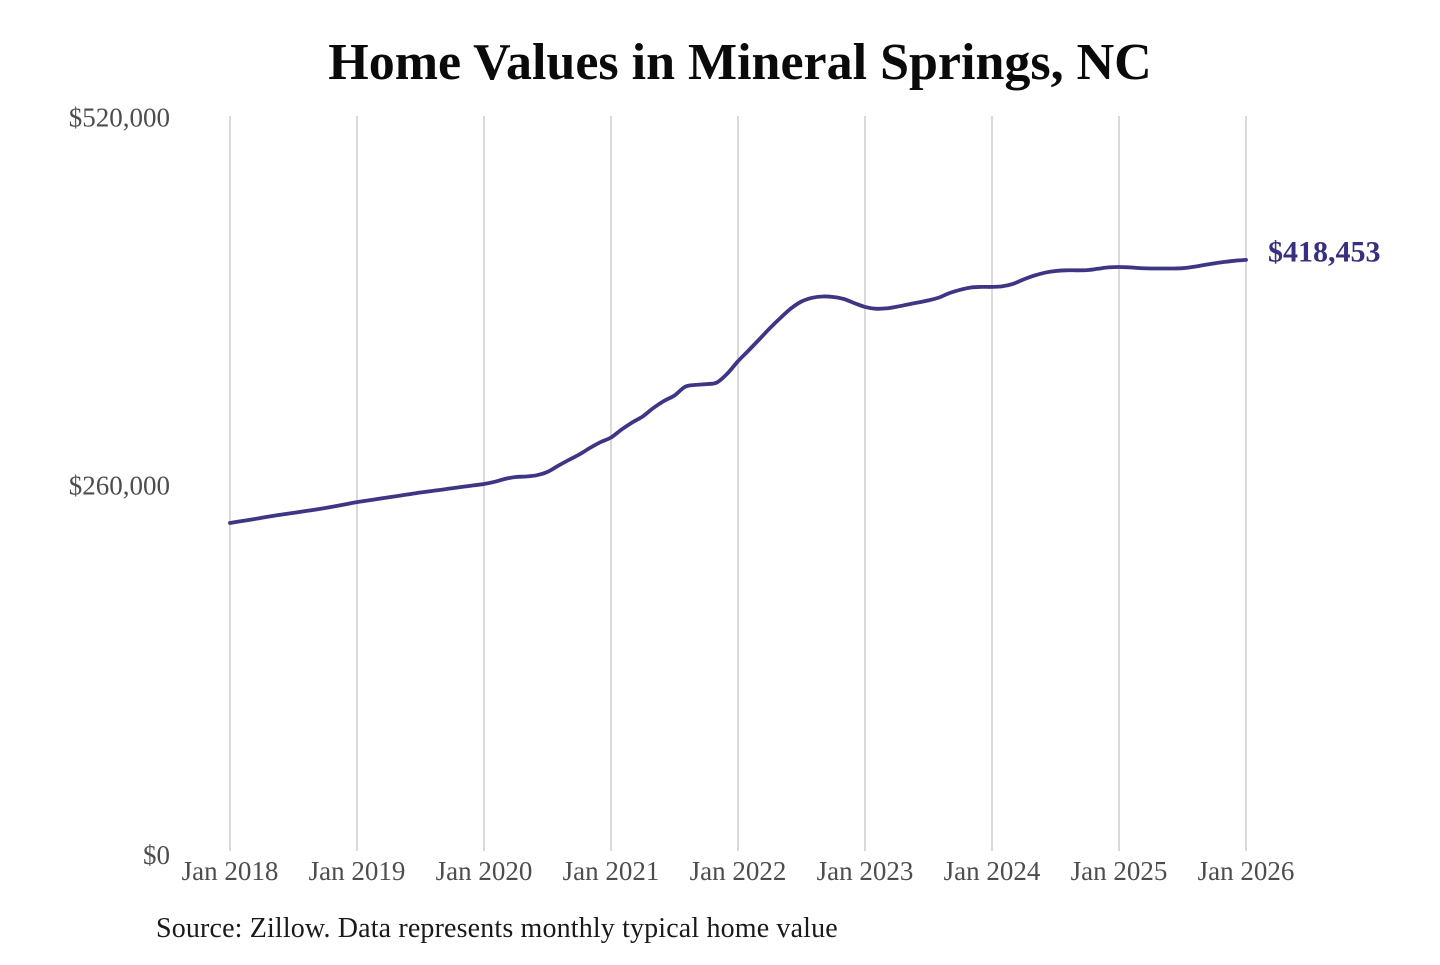  I want to click on svg-text: $260,000, so click(119, 486).